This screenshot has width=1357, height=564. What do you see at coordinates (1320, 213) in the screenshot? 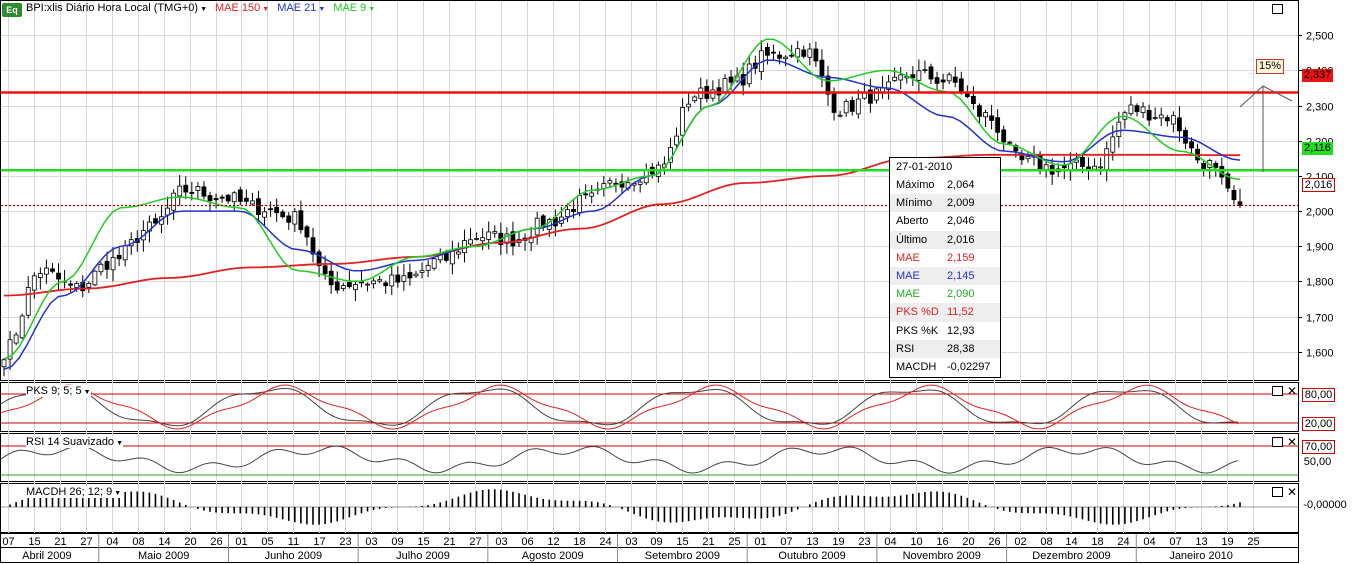
I see `y-tick-label: 2,000` at bounding box center [1320, 213].